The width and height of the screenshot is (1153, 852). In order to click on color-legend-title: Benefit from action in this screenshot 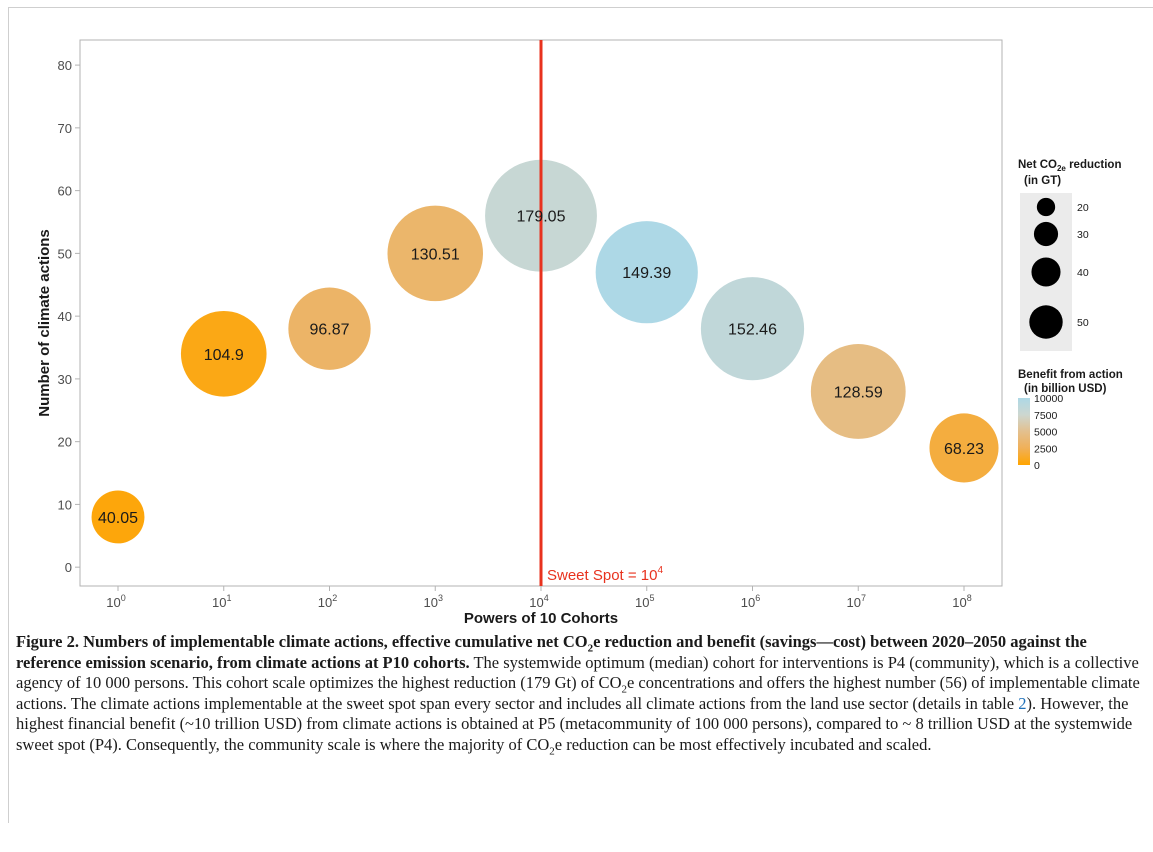, I will do `click(1070, 375)`.